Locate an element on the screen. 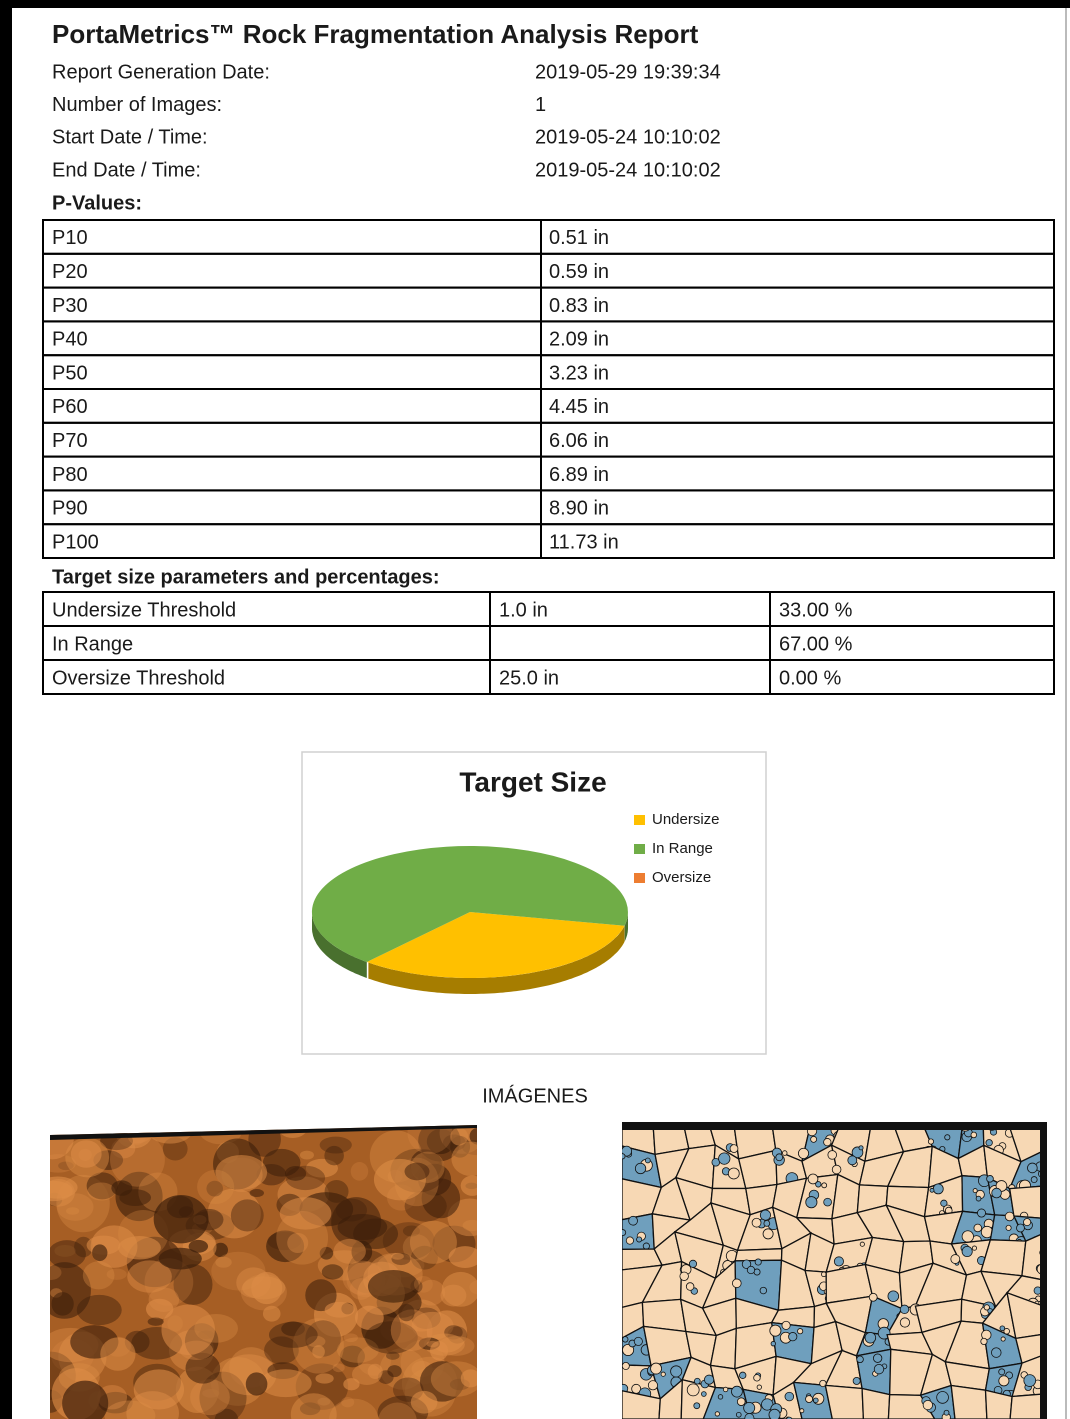 This screenshot has height=1419, width=1070. info-value: 1 is located at coordinates (540, 105).